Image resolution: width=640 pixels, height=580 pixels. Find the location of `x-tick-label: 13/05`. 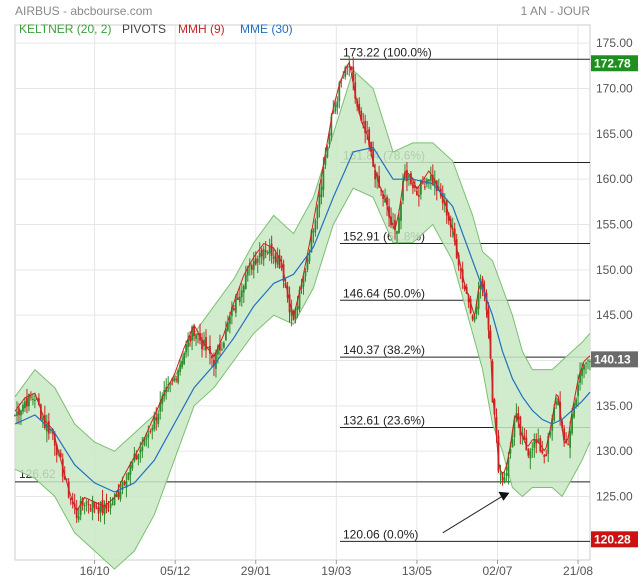

x-tick-label: 13/05 is located at coordinates (417, 571).